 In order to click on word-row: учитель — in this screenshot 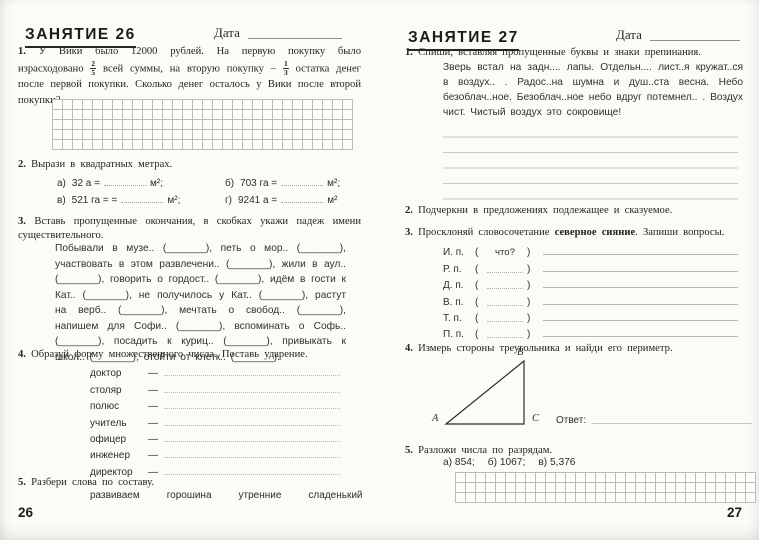, I will do `click(215, 420)`.